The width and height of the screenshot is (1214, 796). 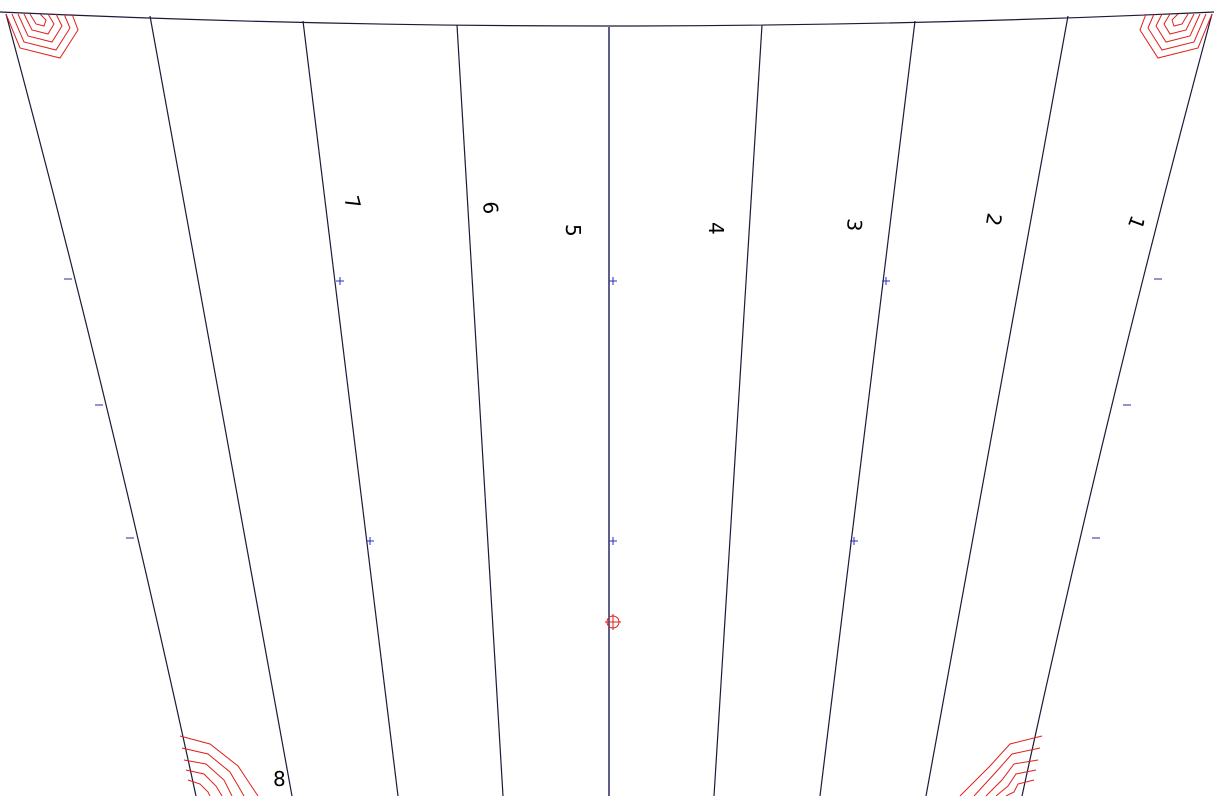 What do you see at coordinates (716, 228) in the screenshot?
I see `gore-label-4: 4` at bounding box center [716, 228].